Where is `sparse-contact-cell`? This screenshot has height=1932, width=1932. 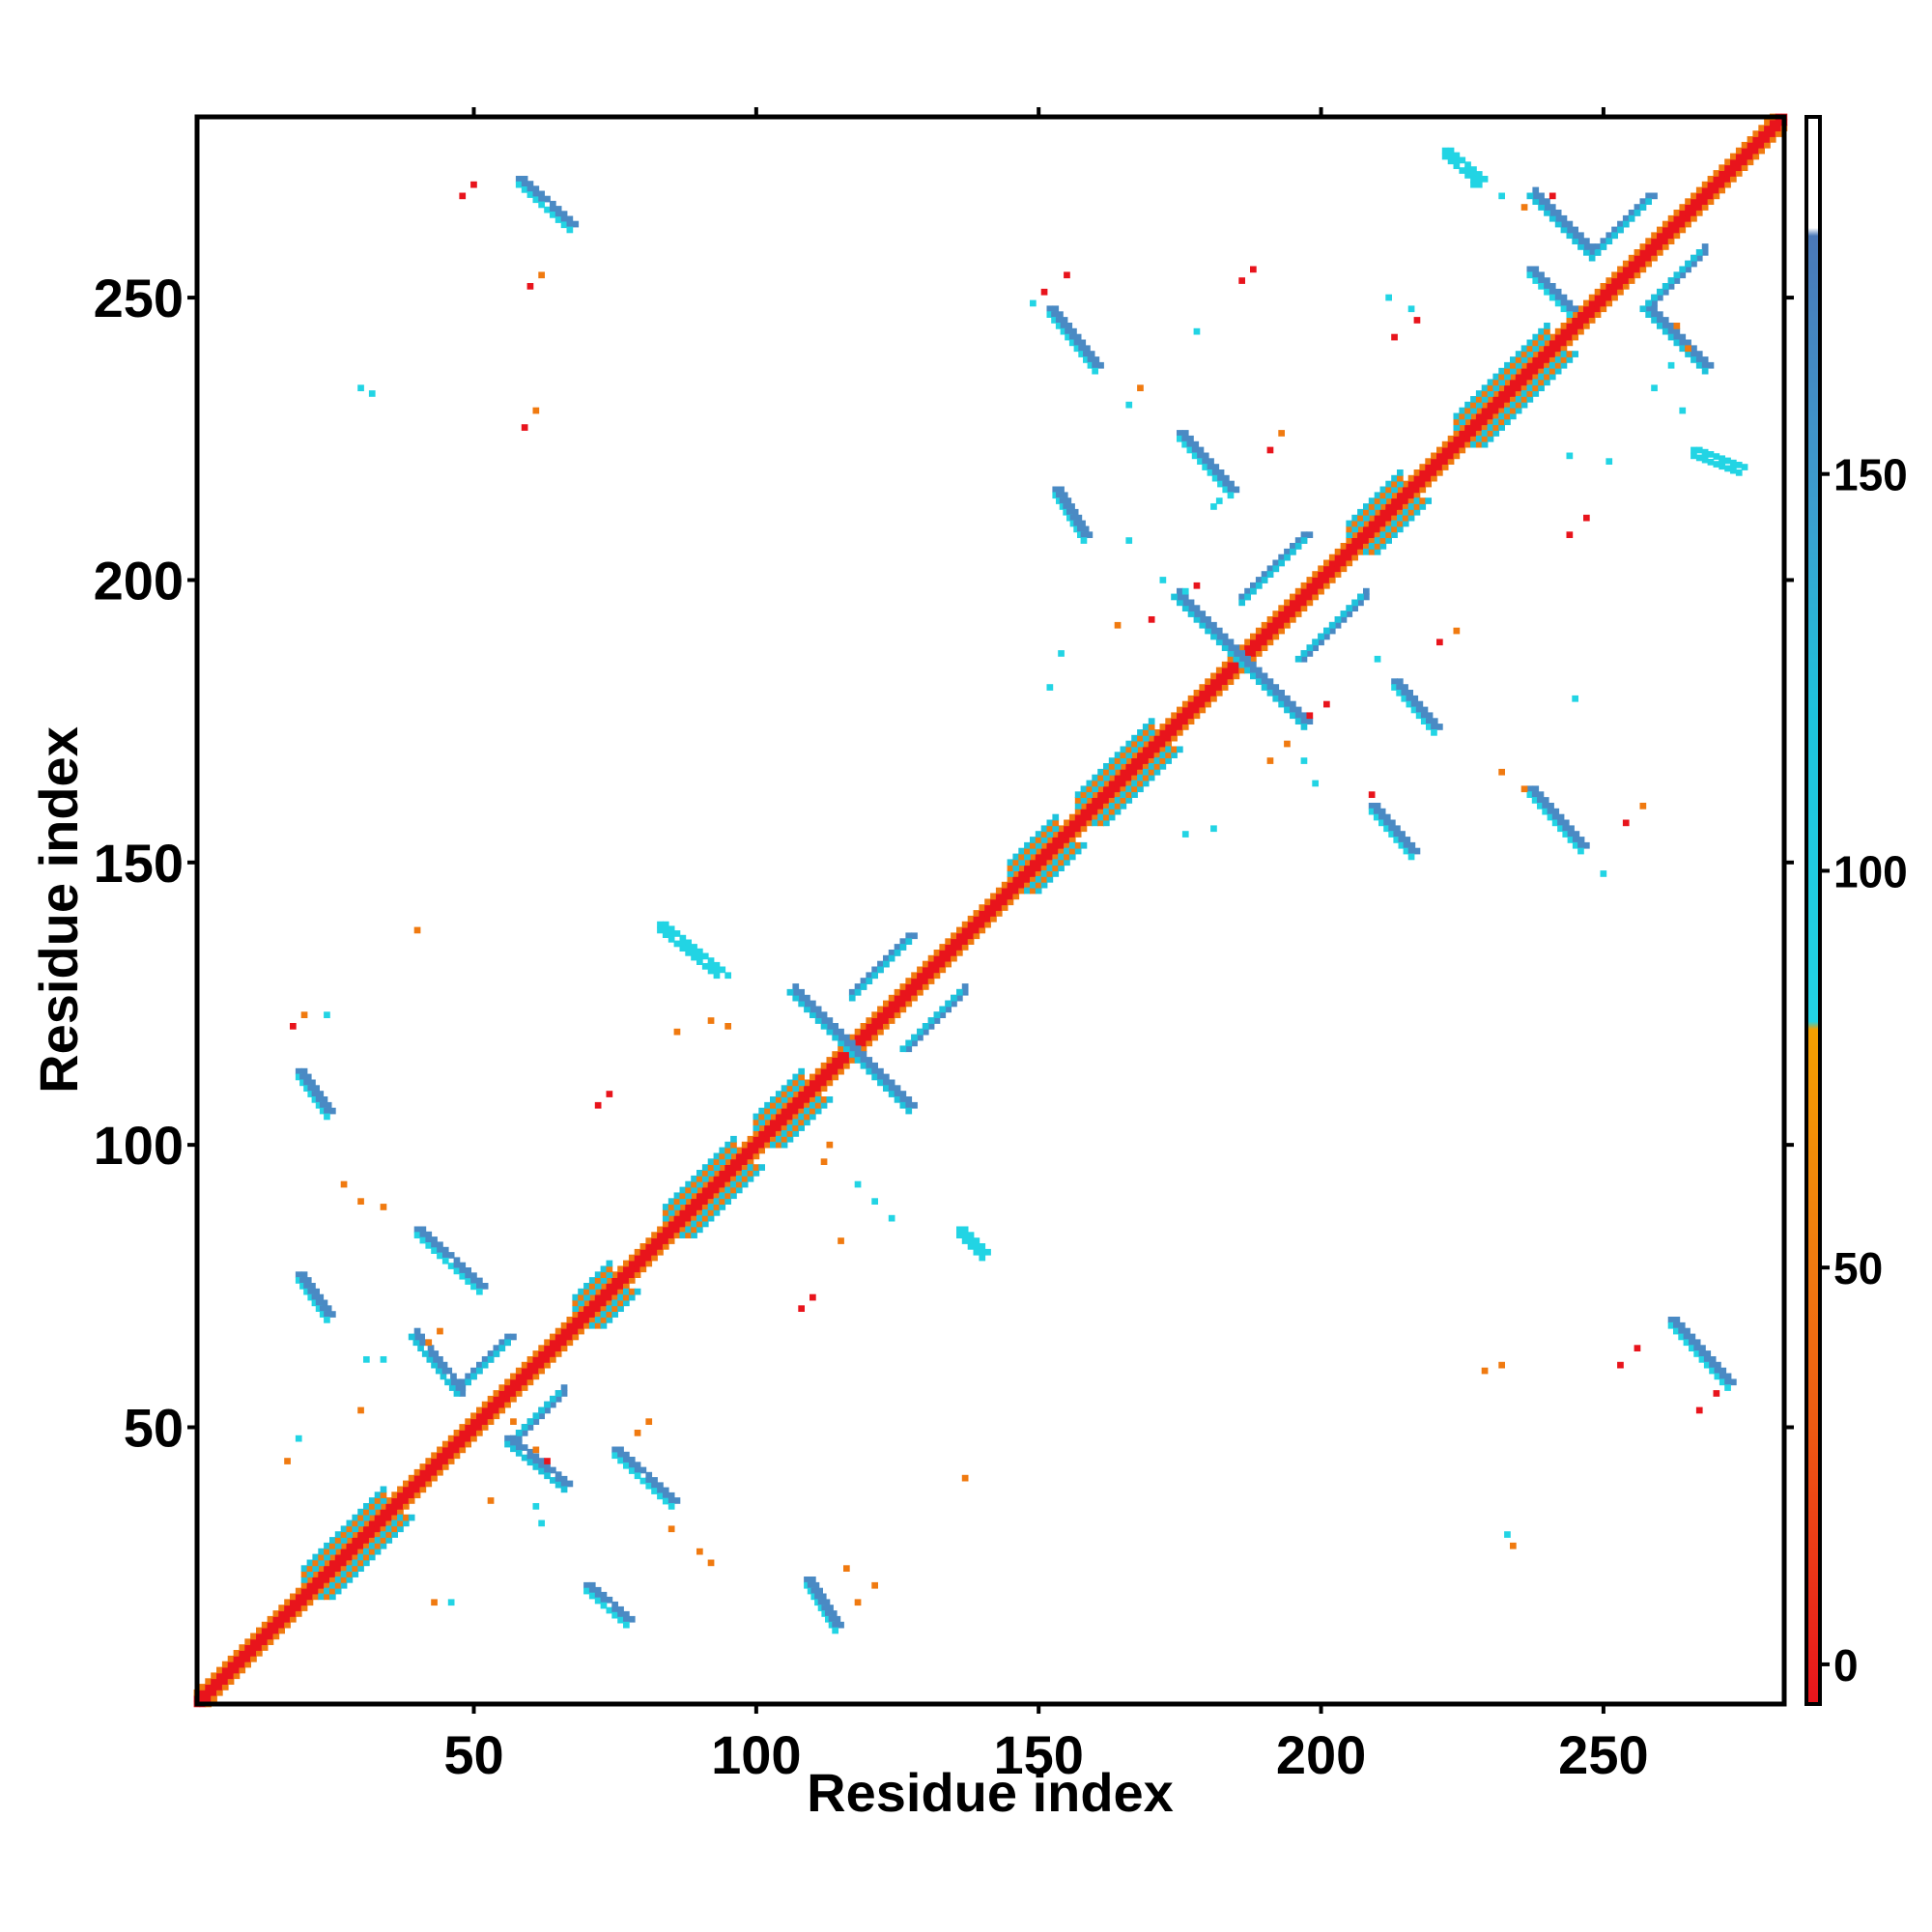
sparse-contact-cell is located at coordinates (1643, 806).